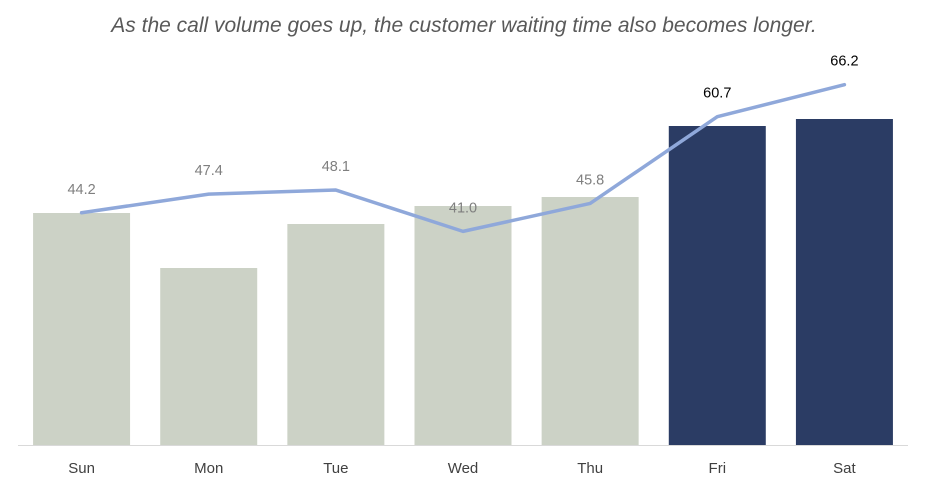  What do you see at coordinates (208, 468) in the screenshot?
I see `x-tick-mon: Mon` at bounding box center [208, 468].